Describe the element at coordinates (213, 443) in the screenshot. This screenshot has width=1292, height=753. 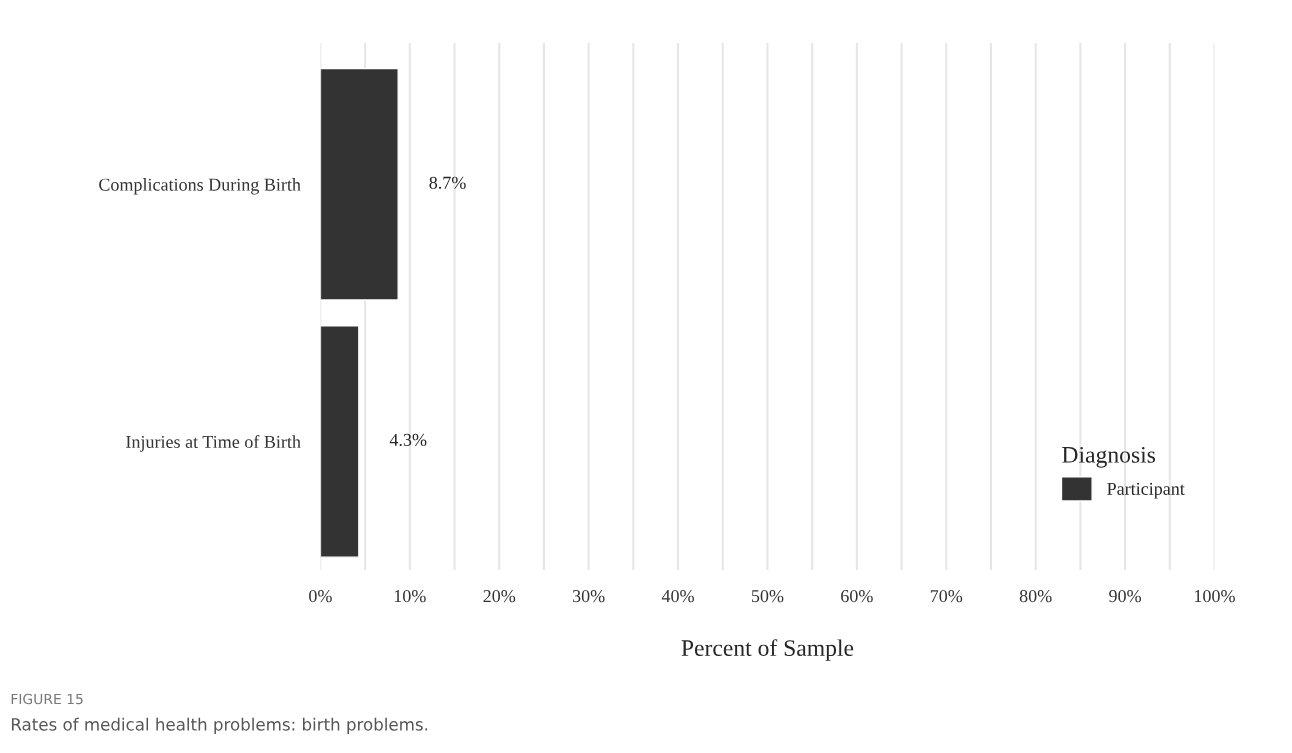
I see `y-tick-label: Injuries at Time of Birth` at that location.